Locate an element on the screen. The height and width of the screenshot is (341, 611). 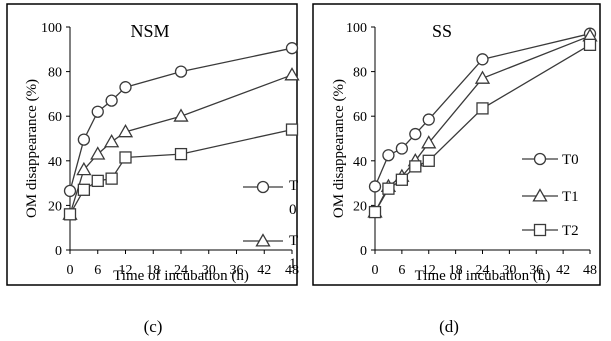
chart-title: NSM is located at coordinates (149, 31).